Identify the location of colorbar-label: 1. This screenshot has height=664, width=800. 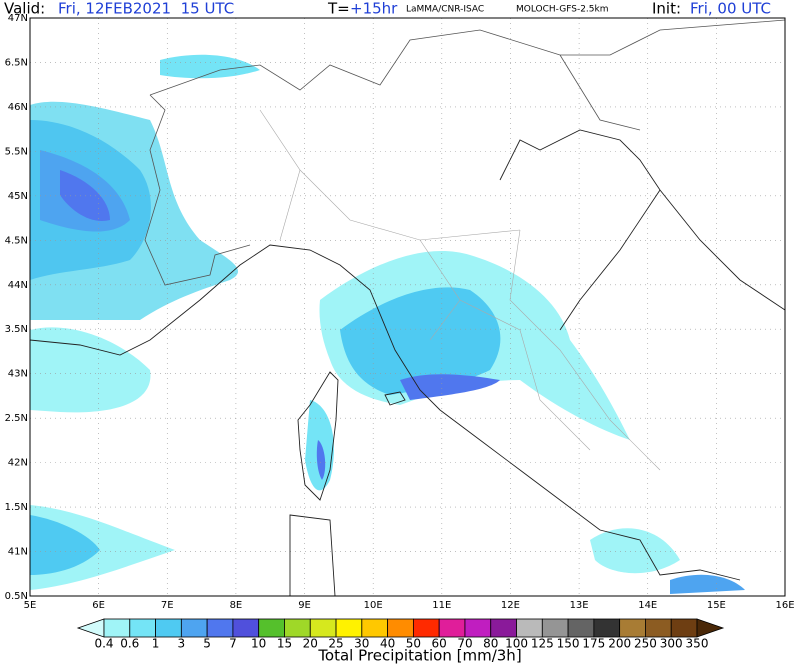
(156, 644).